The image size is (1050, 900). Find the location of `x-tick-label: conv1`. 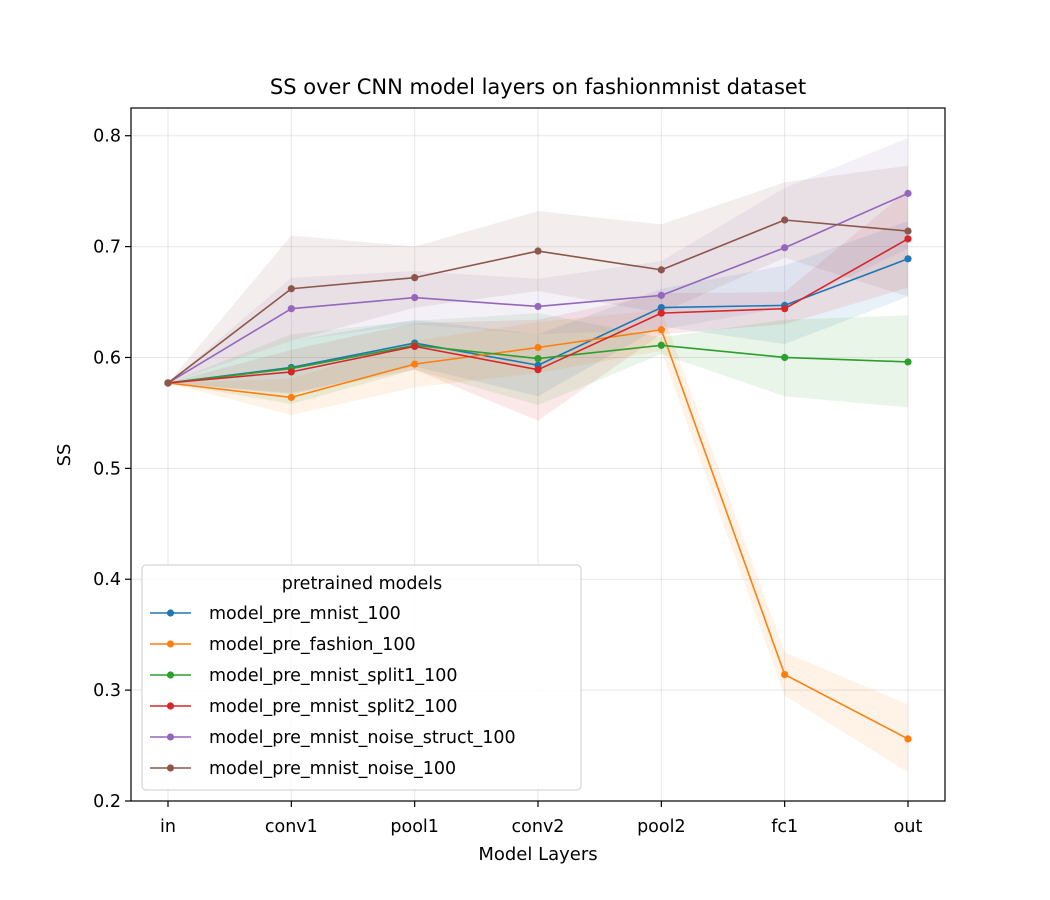

x-tick-label: conv1 is located at coordinates (291, 827).